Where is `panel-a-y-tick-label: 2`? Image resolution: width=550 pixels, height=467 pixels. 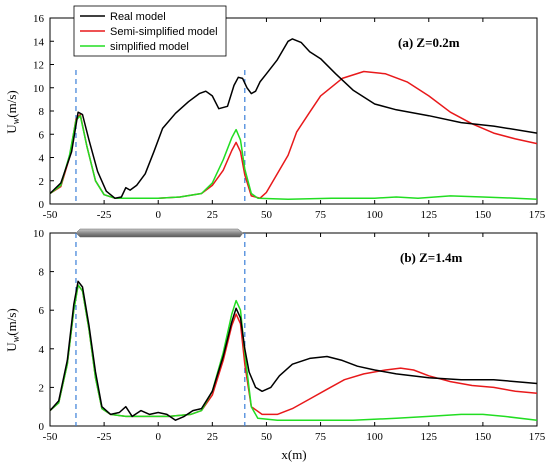
panel-a-y-tick-label: 2 is located at coordinates (42, 182).